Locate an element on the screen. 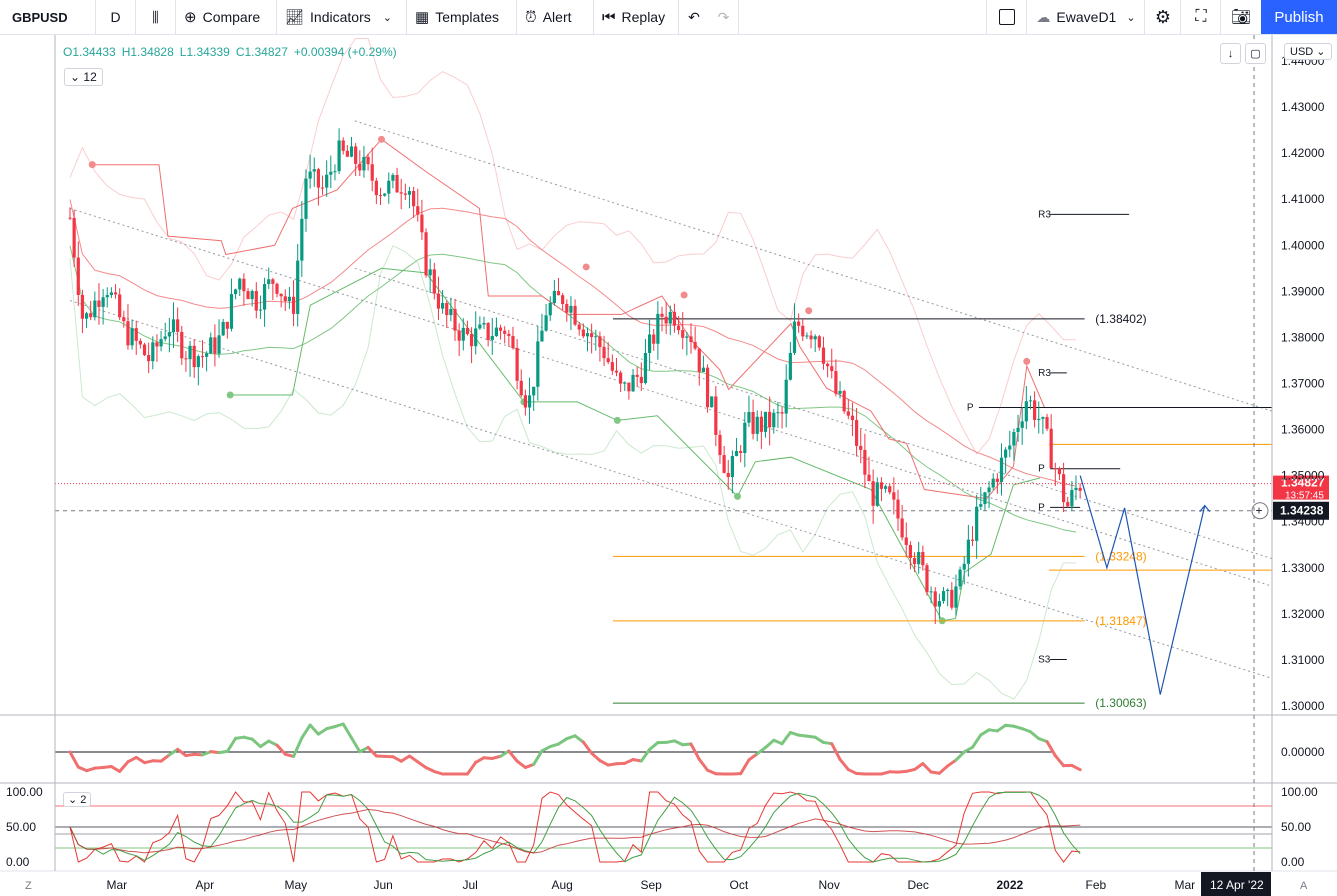 The height and width of the screenshot is (896, 1337). wave-projection is located at coordinates (1145, 585).